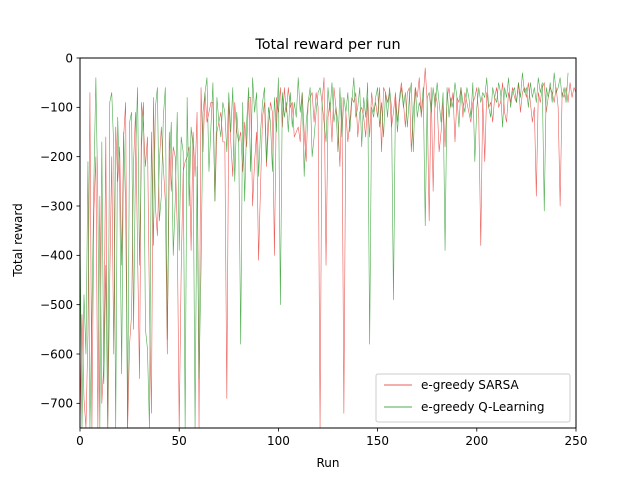  I want to click on x-tick-label: 100, so click(278, 441).